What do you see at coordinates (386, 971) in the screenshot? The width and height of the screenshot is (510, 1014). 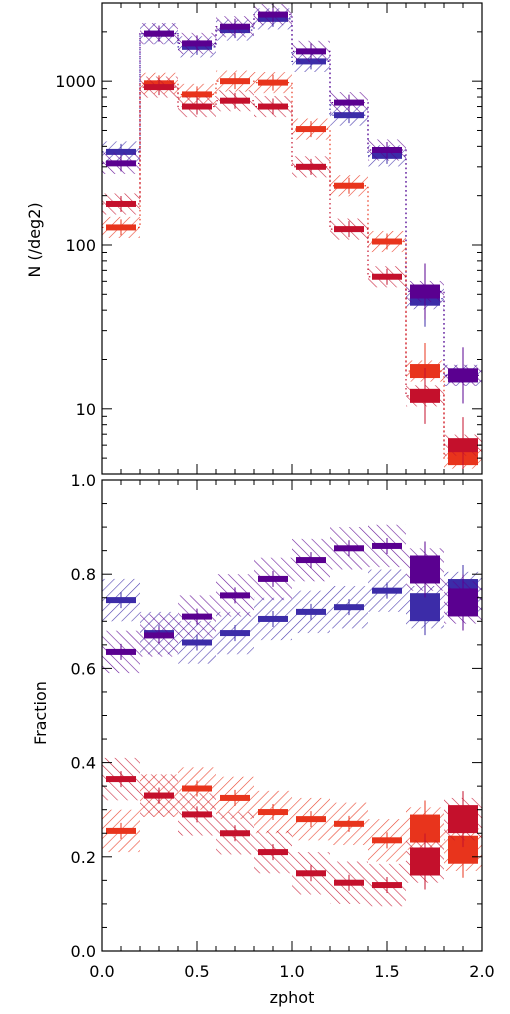 I see `xtick-label-3: 1.5` at bounding box center [386, 971].